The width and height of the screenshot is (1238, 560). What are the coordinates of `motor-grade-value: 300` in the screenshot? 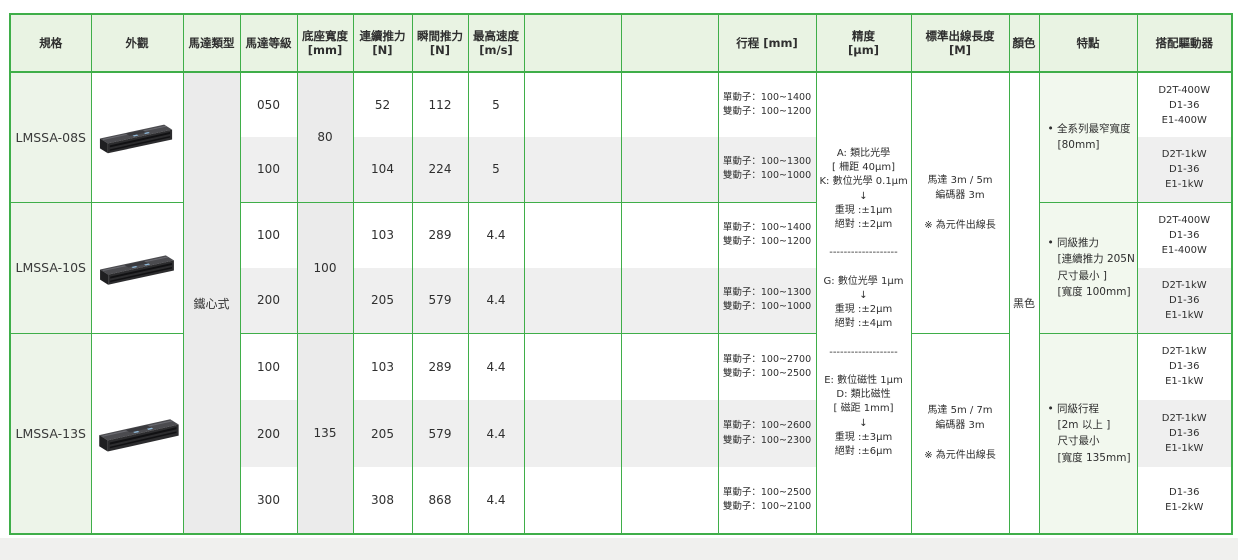 It's located at (268, 500).